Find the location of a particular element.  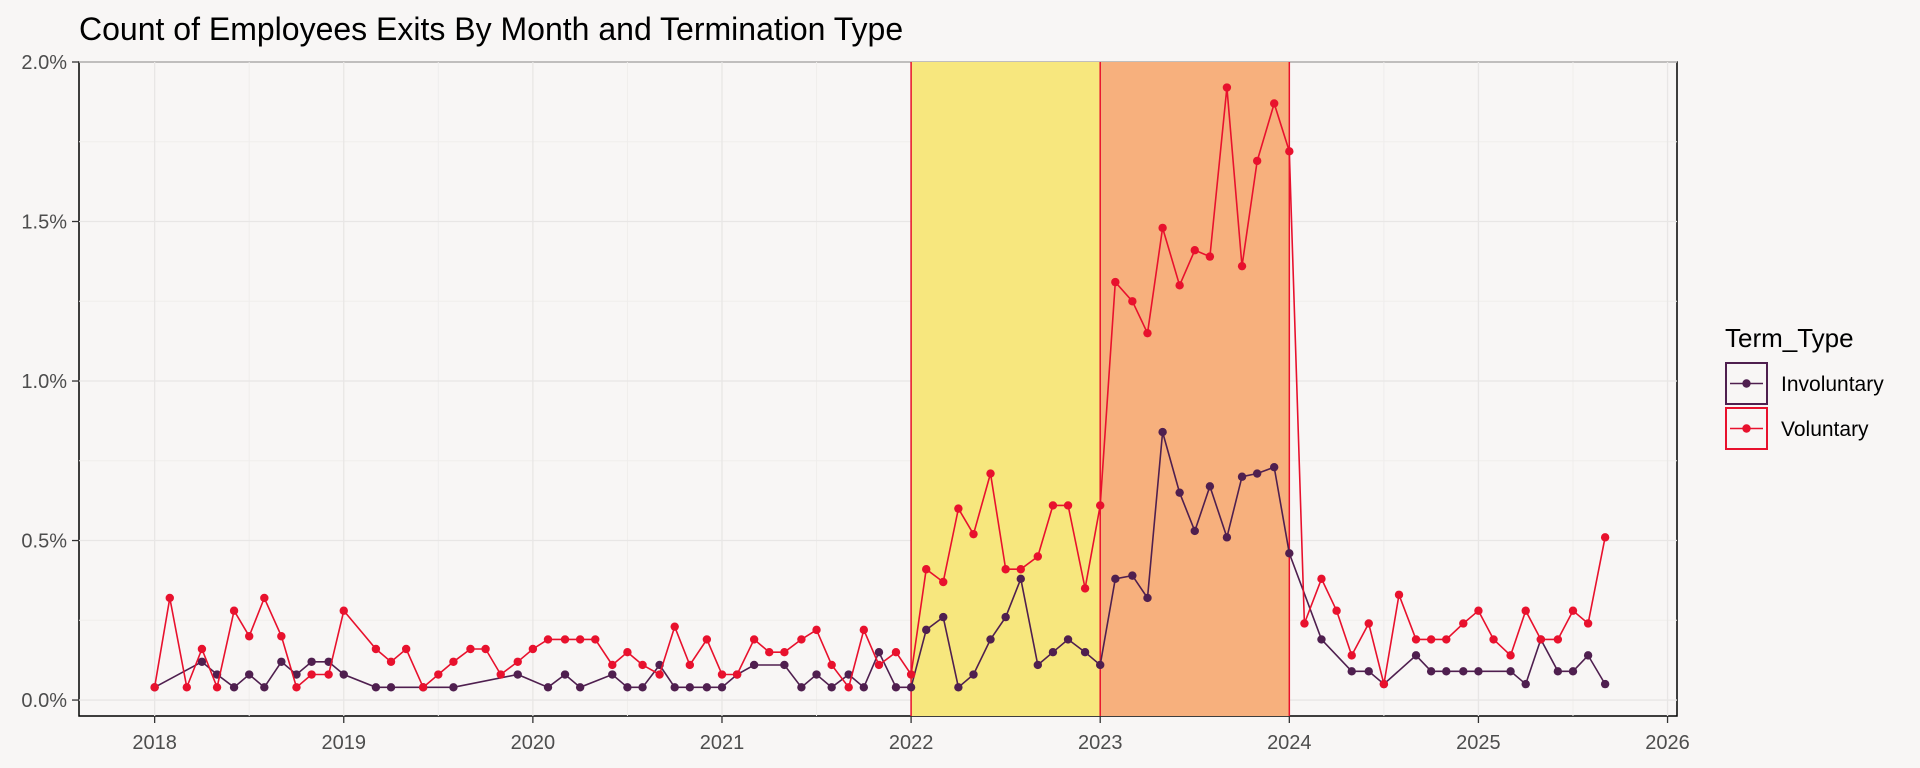

legend-label: Involuntary is located at coordinates (1832, 384).